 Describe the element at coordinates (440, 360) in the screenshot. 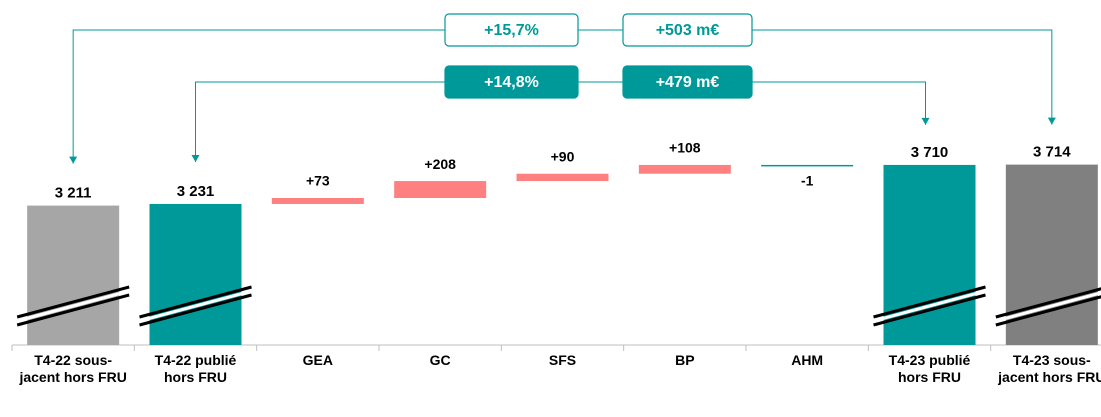

I see `x-tick-label: GC` at that location.